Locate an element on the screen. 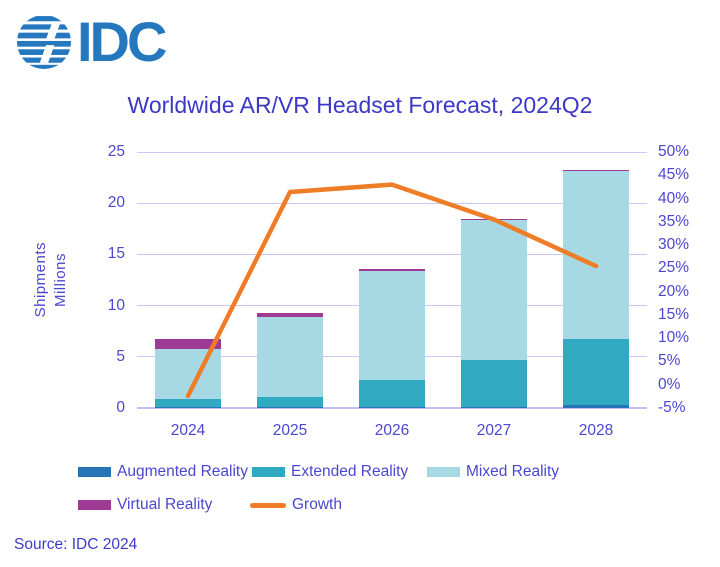 This screenshot has height=567, width=720. y-axis-title: Shipments Millions is located at coordinates (50, 280).